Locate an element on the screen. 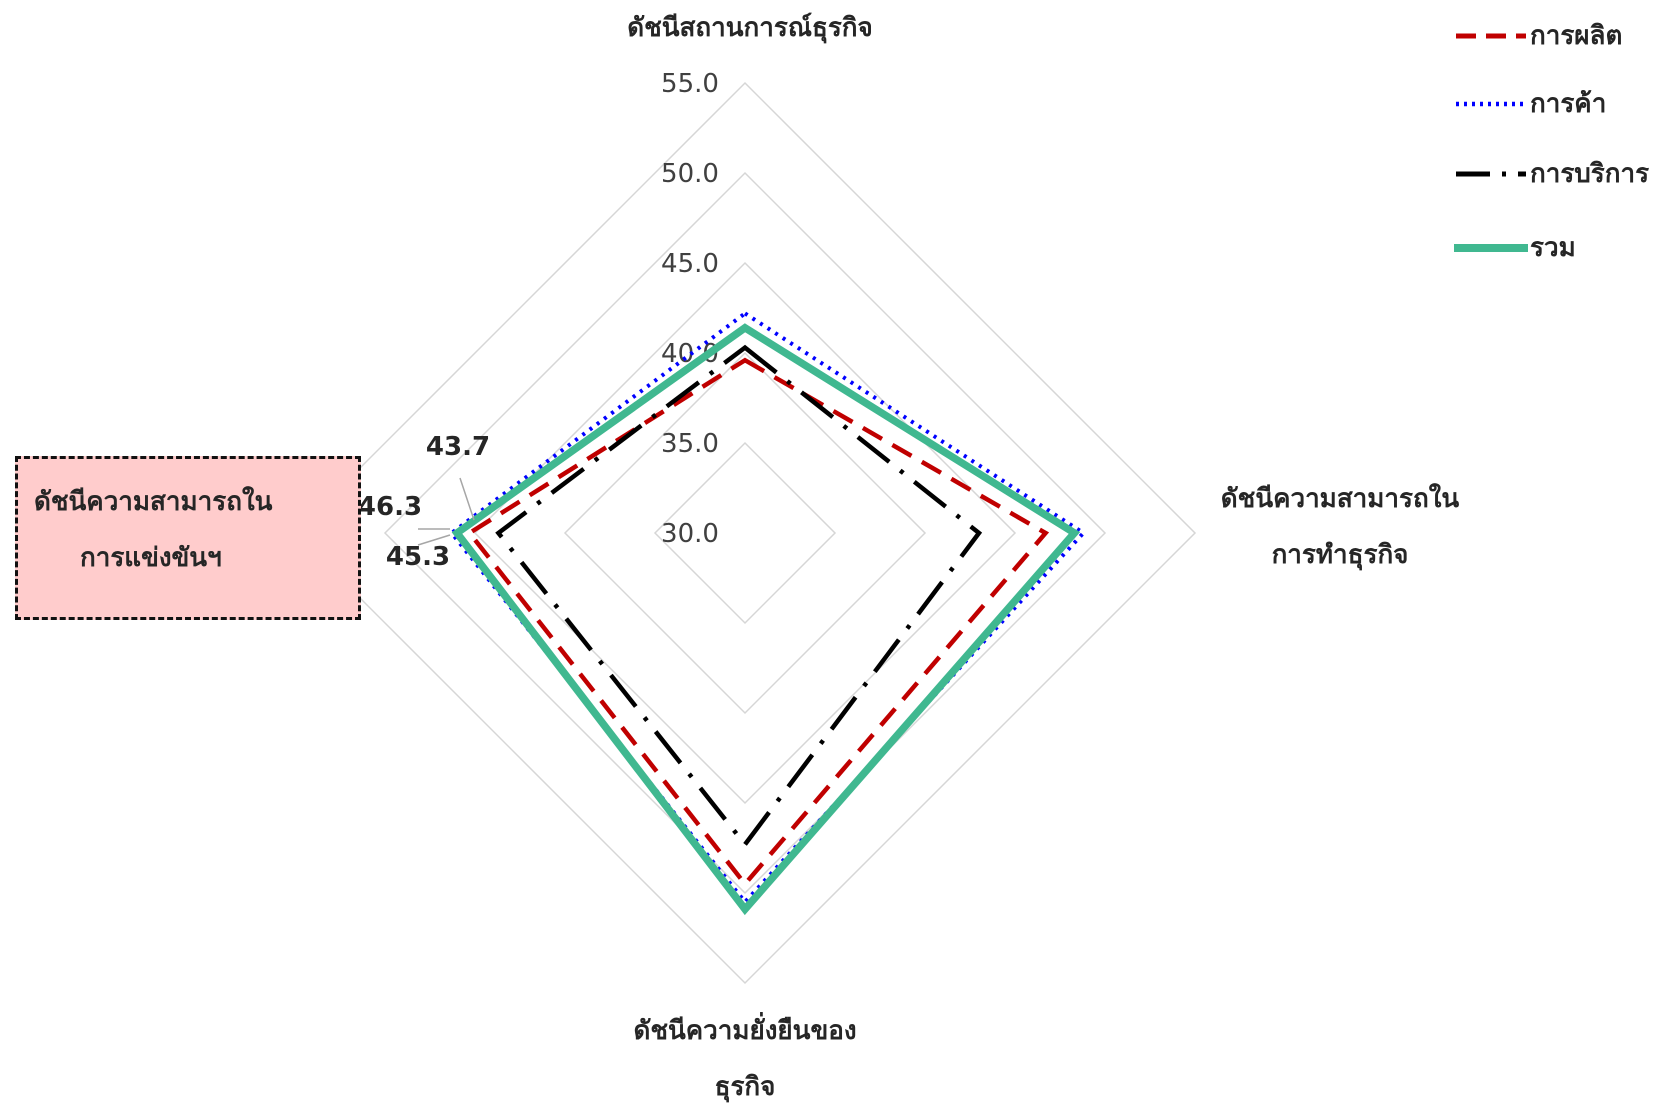 The width and height of the screenshot is (1663, 1115). grid-ring is located at coordinates (745, 533).